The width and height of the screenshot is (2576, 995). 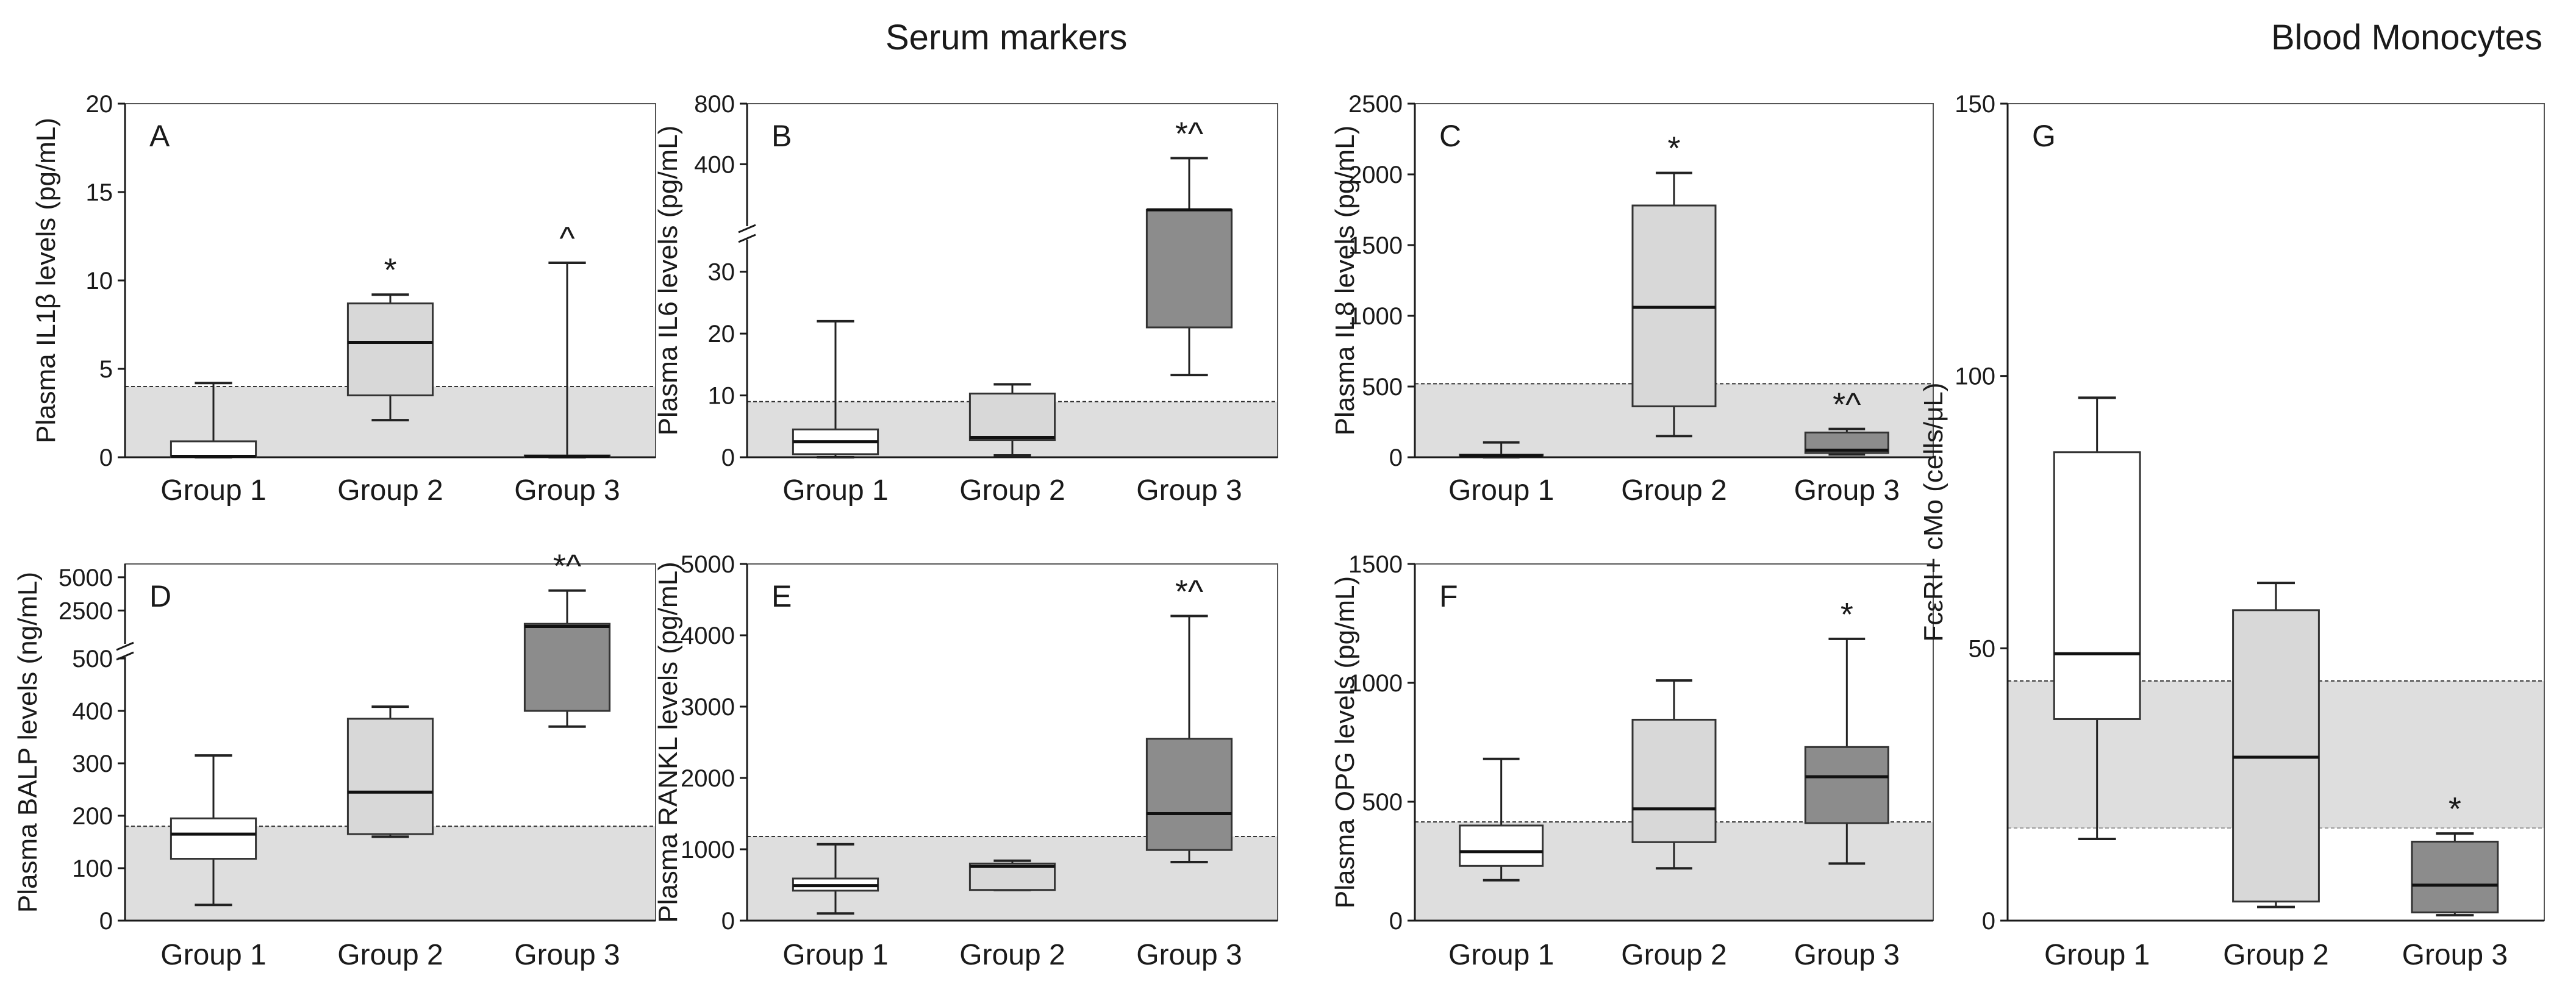 I want to click on panel-label: F, so click(x=1448, y=596).